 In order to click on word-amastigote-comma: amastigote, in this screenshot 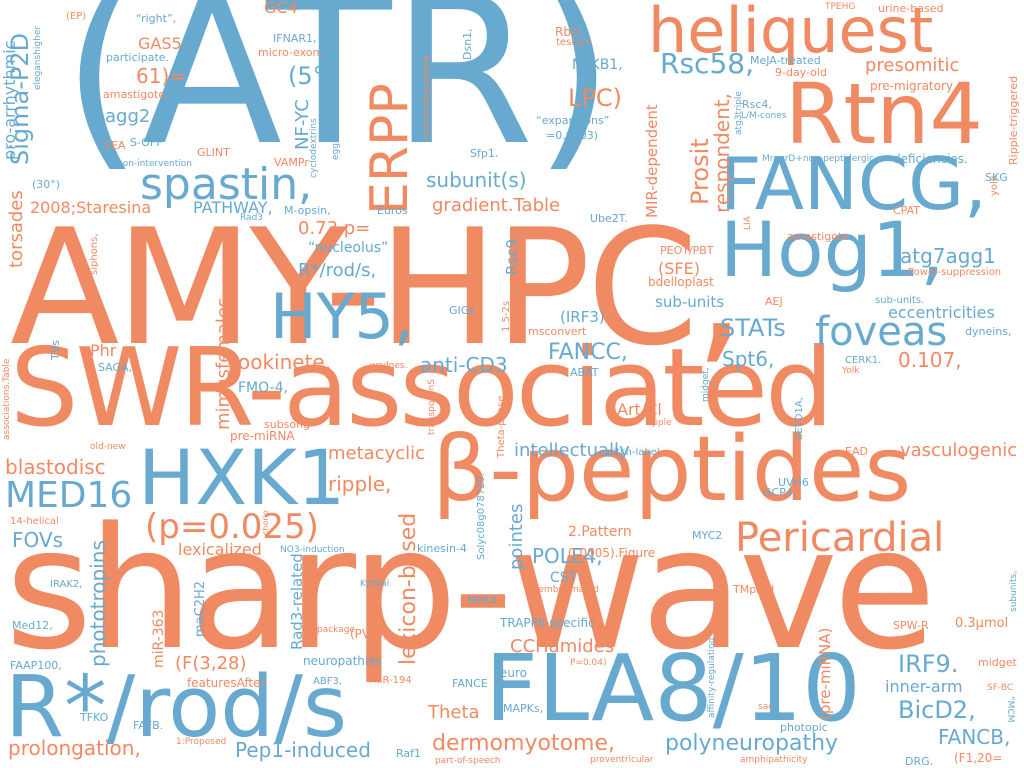, I will do `click(136, 94)`.